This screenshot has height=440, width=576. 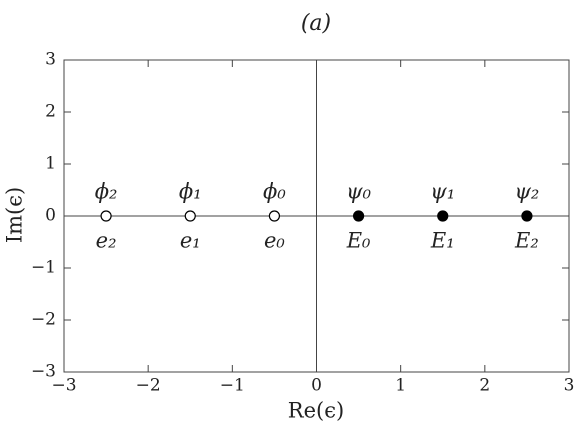 I want to click on y-tick-label: 0, so click(x=50, y=216).